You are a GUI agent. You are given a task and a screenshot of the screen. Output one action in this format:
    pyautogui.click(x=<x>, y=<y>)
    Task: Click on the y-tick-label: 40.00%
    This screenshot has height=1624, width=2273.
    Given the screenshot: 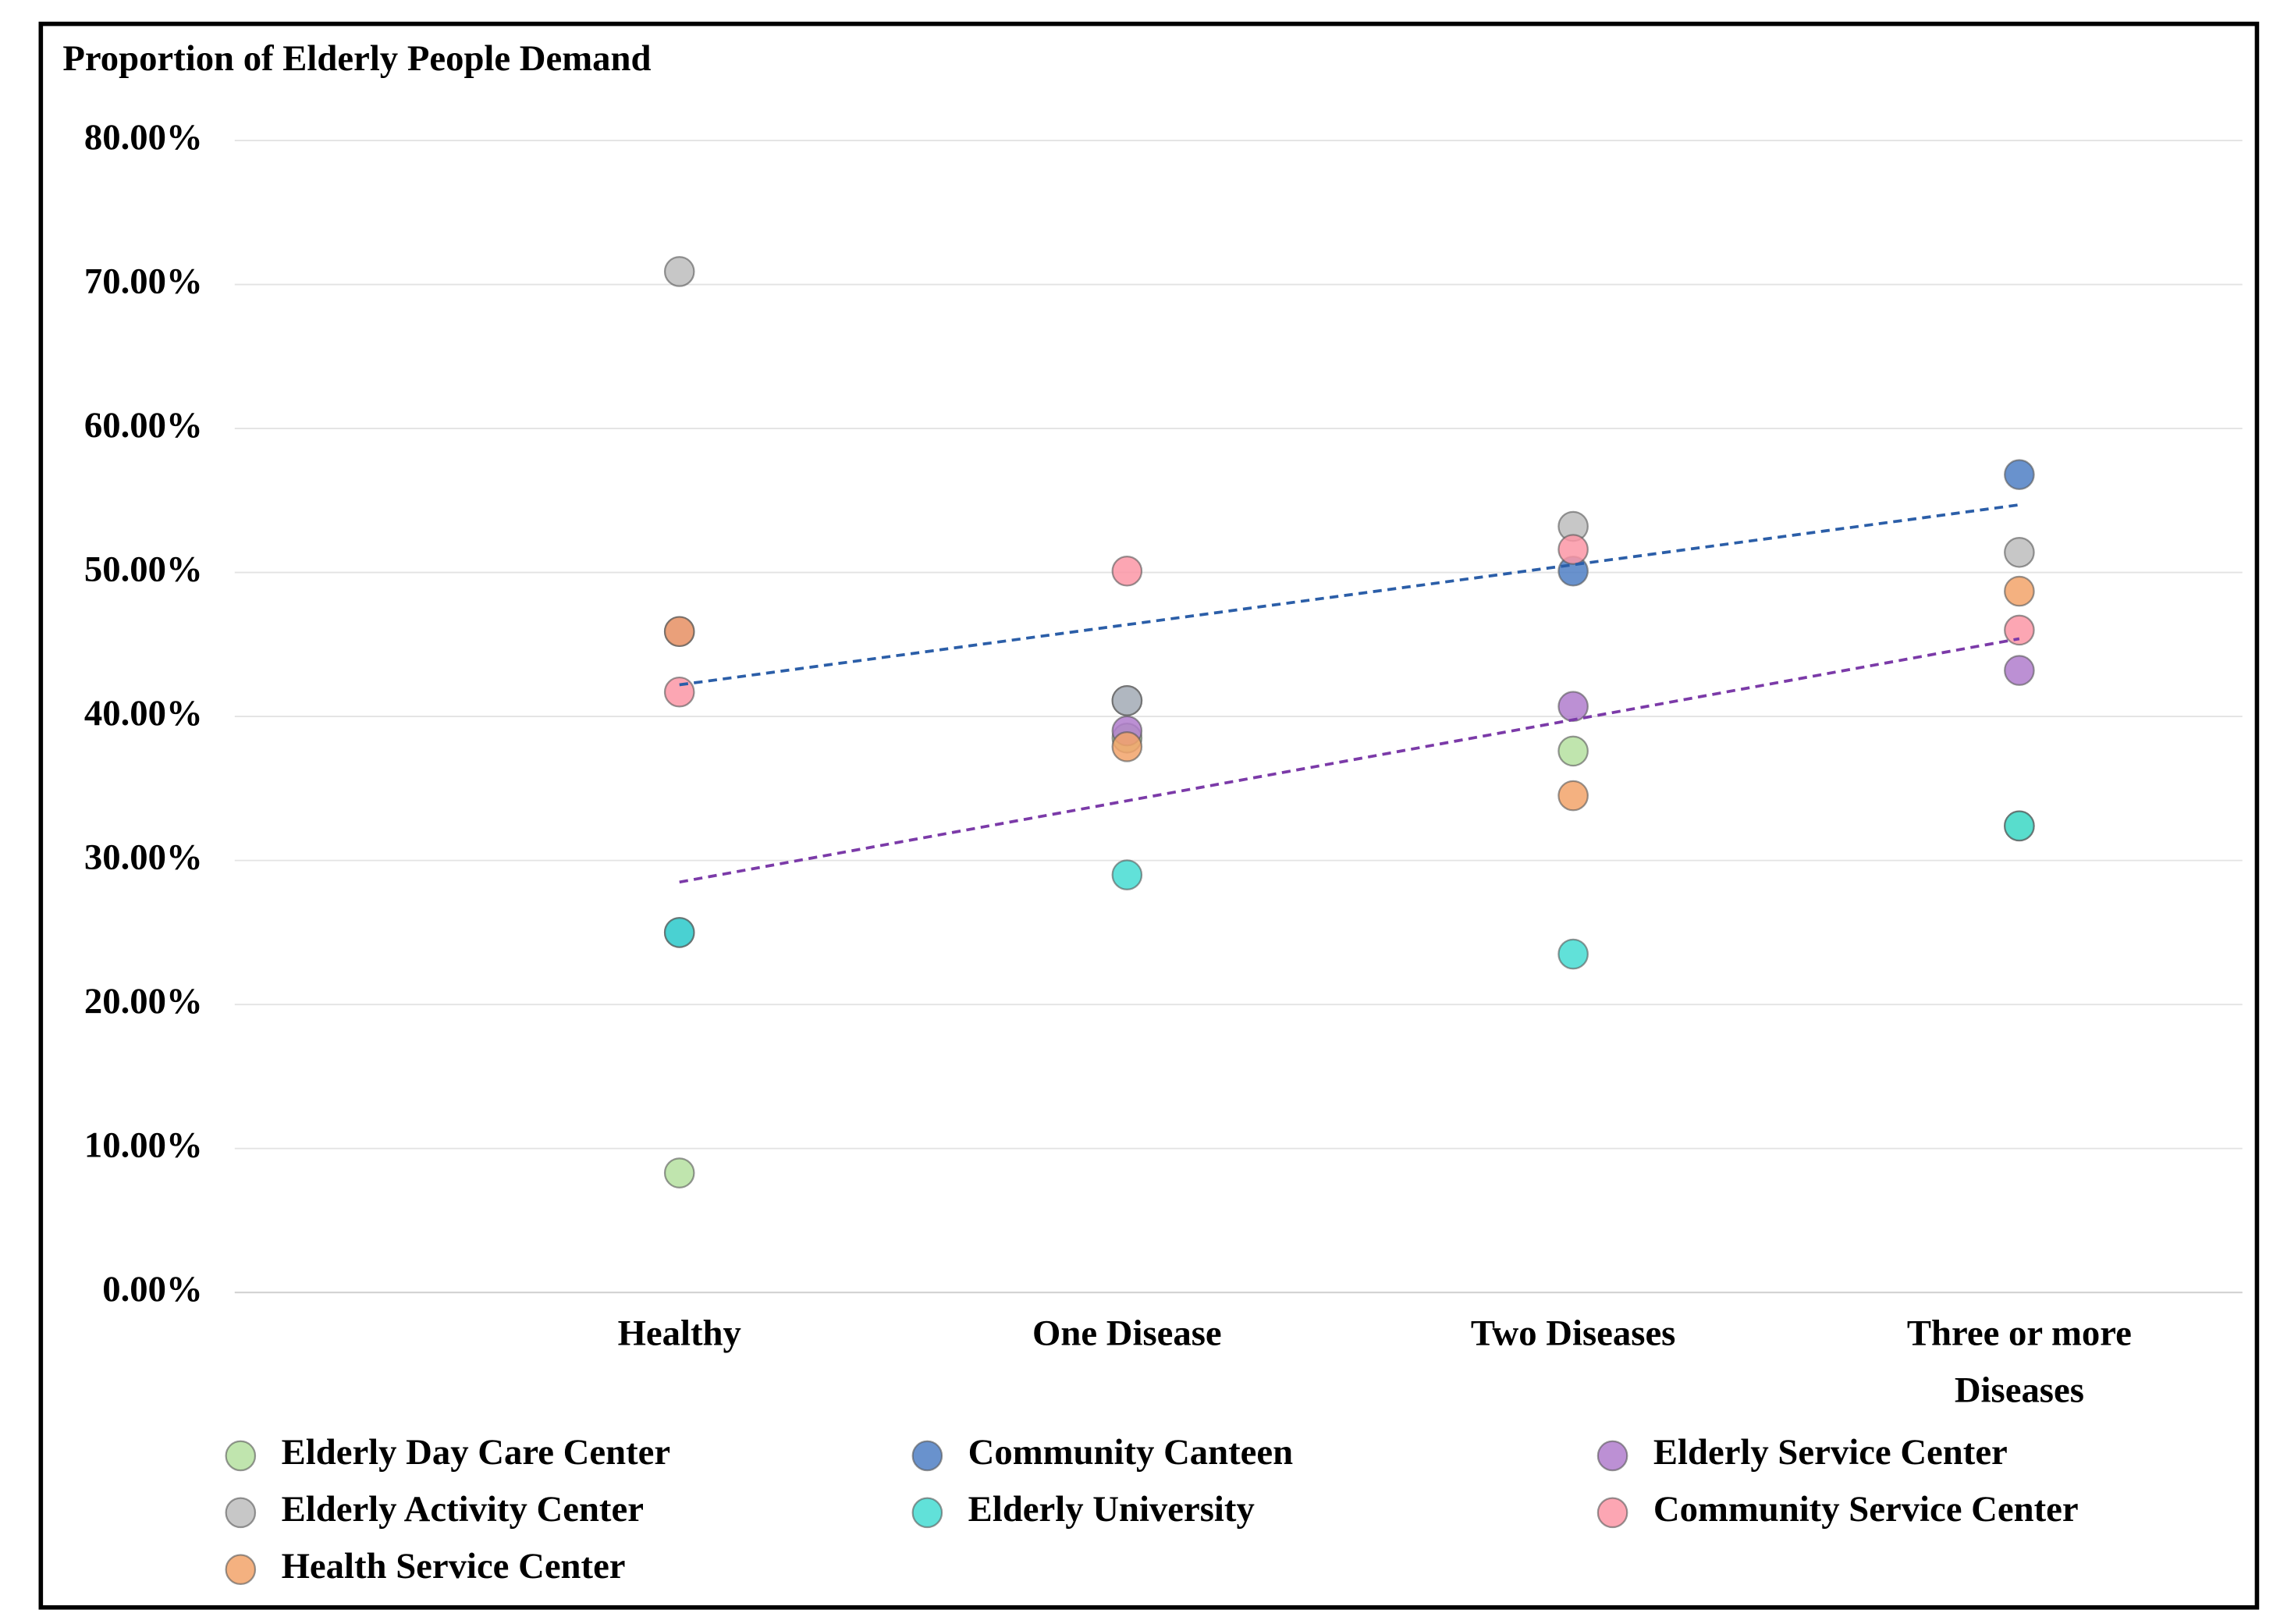 What is the action you would take?
    pyautogui.click(x=143, y=713)
    